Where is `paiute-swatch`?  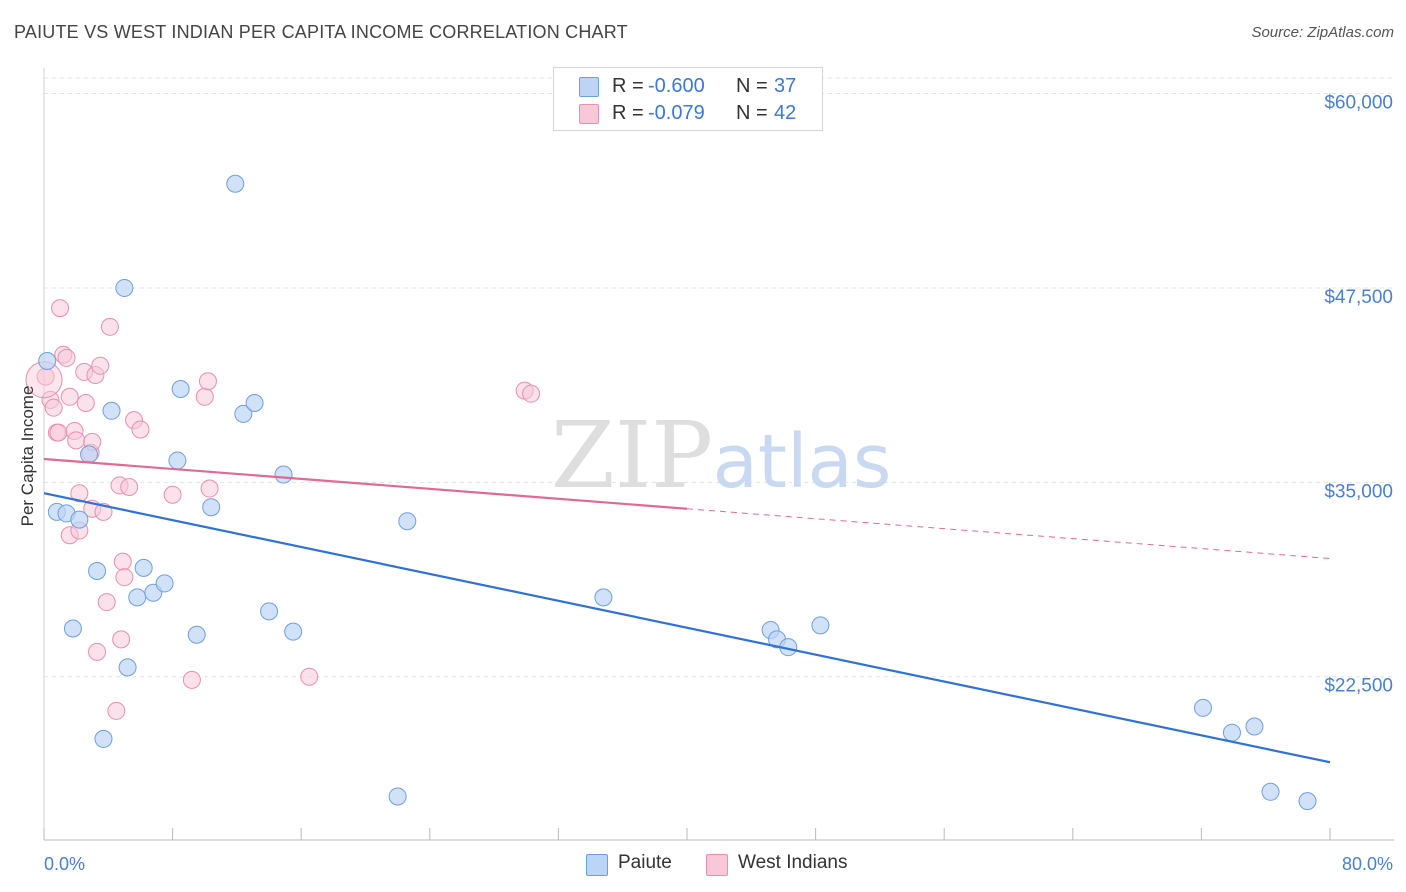
paiute-swatch is located at coordinates (589, 87).